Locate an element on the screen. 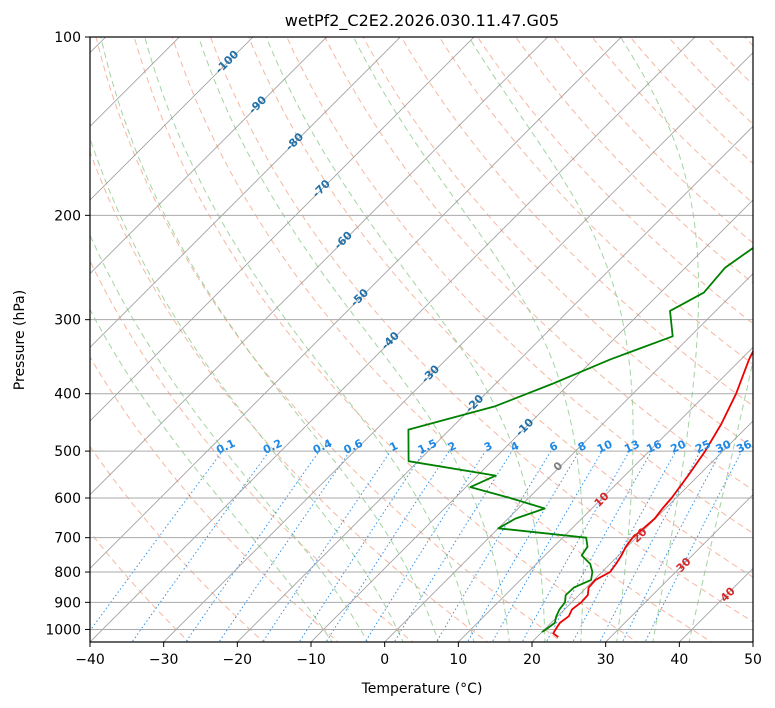  mixing-ratio-label: 10 is located at coordinates (605, 446).